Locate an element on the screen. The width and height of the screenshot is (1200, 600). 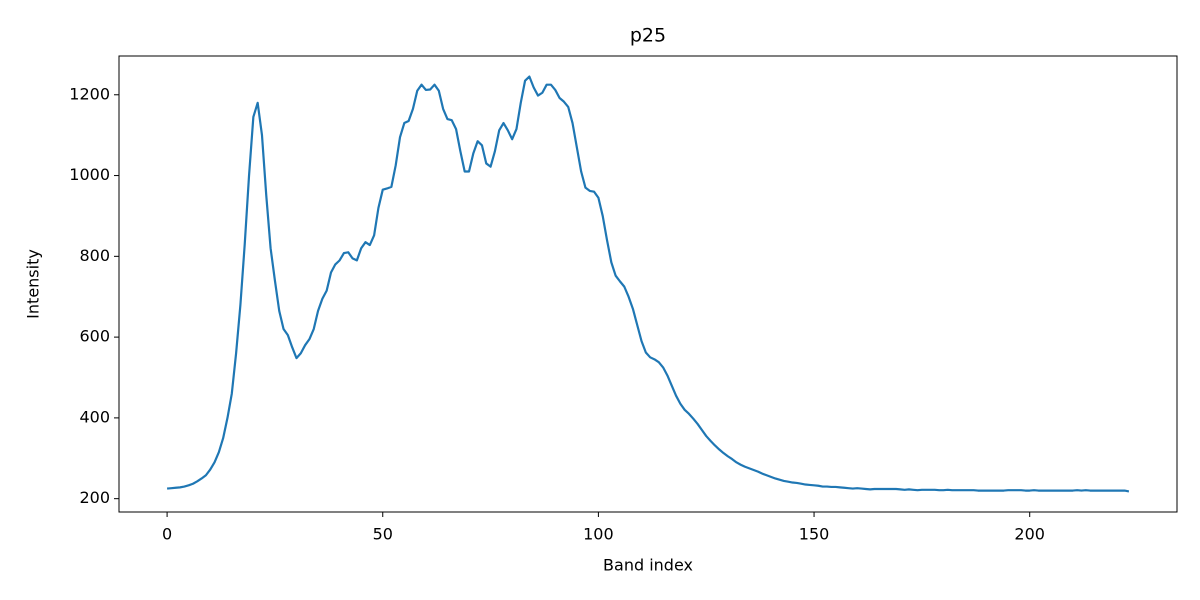
x-tick-label: 0 is located at coordinates (167, 534).